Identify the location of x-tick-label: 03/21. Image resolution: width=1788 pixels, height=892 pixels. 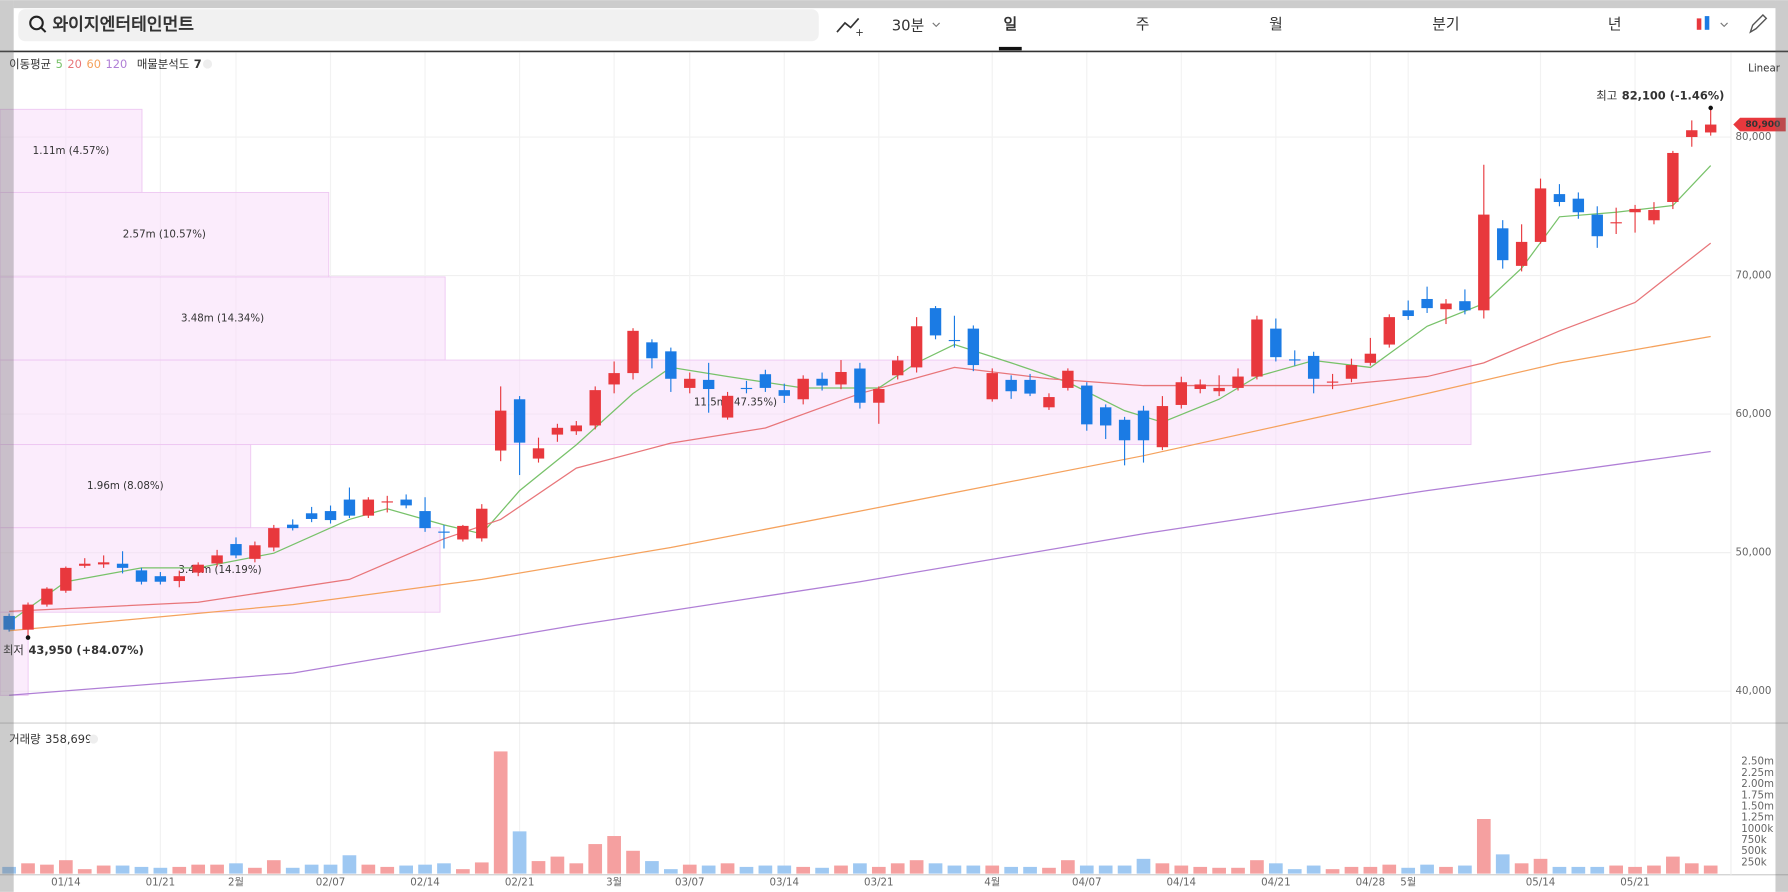
(879, 883).